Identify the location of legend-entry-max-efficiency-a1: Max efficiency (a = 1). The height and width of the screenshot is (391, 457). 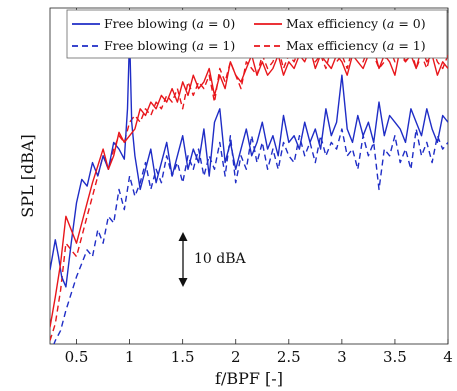
(340, 45).